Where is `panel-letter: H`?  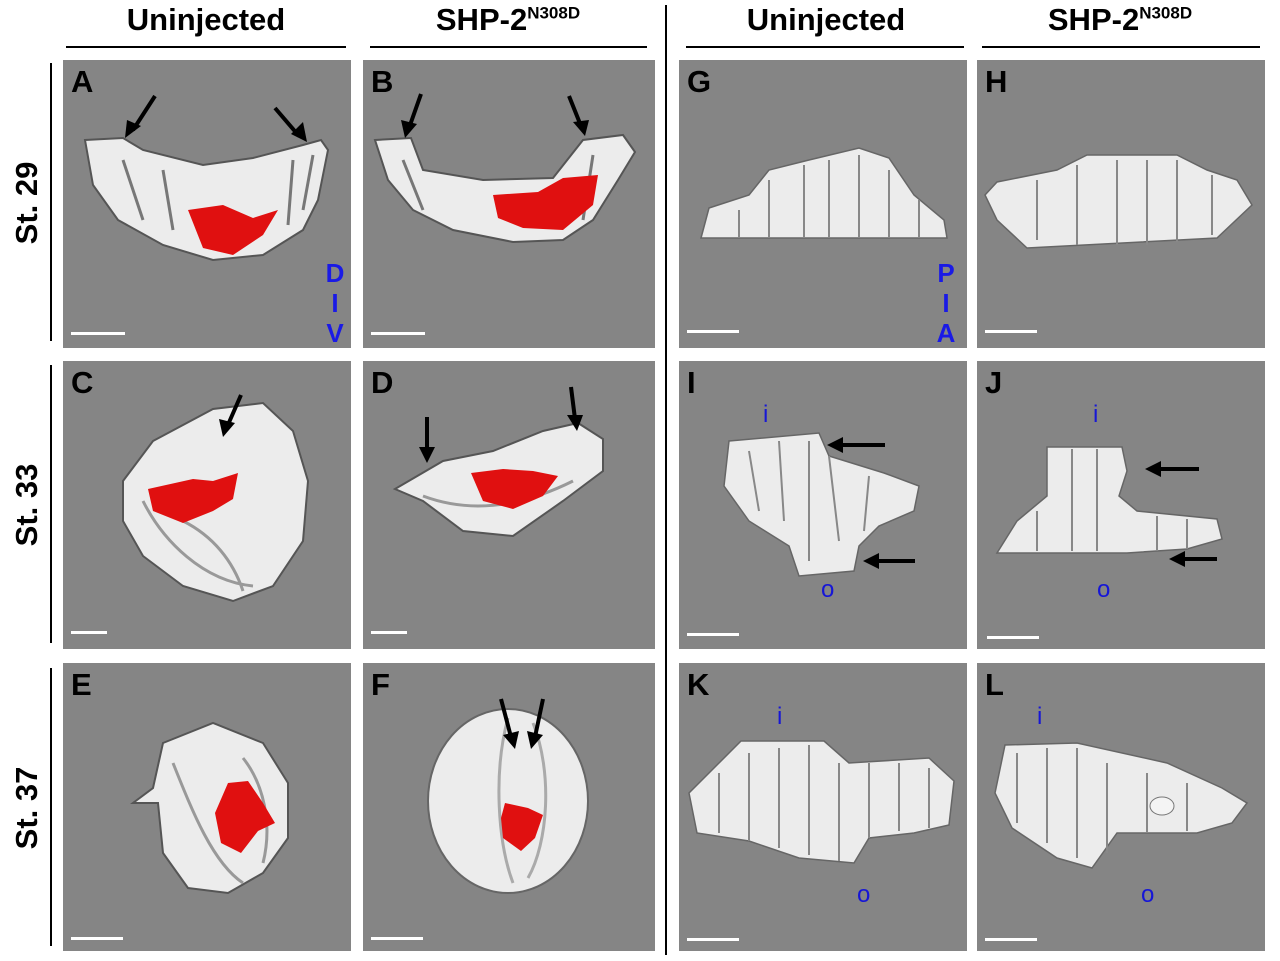
panel-letter: H is located at coordinates (996, 81).